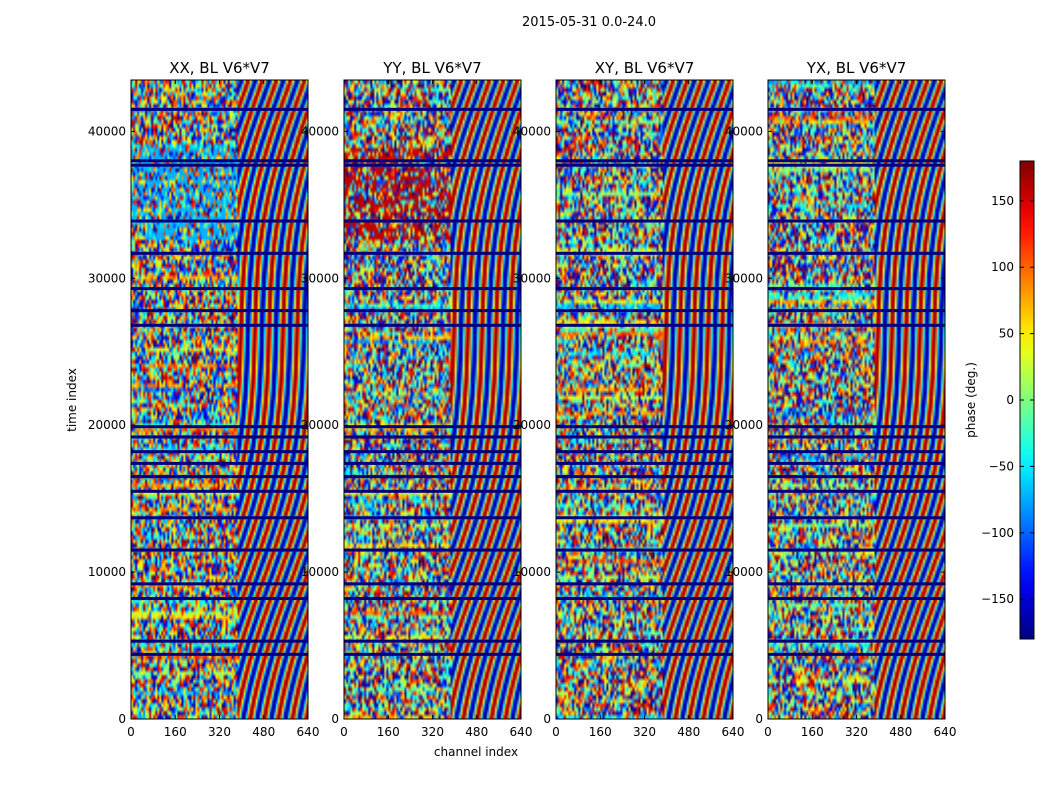  I want to click on y-tick-label: 0, so click(759, 719).